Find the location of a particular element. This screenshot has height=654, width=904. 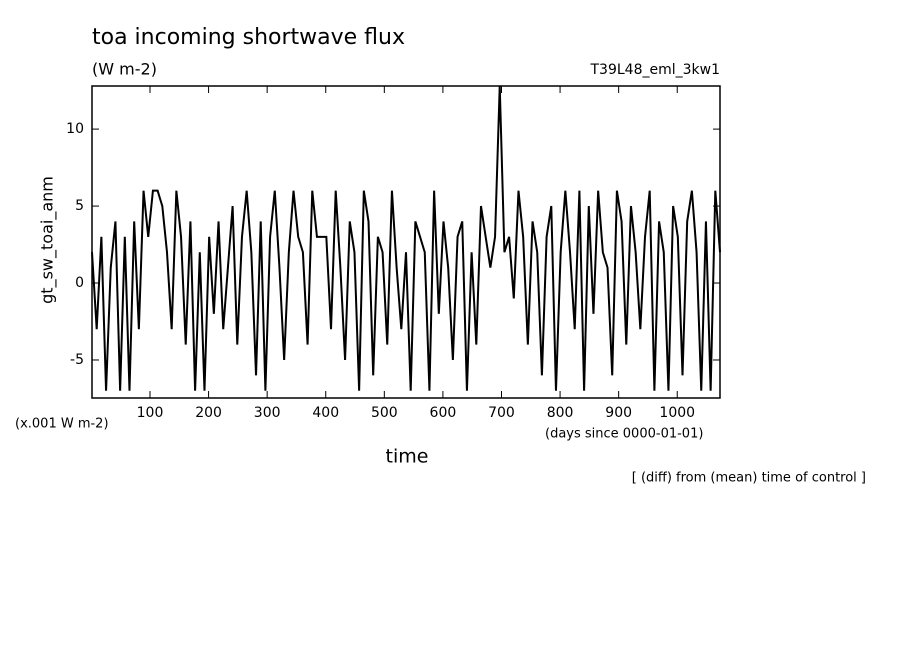

x-tick-label: 900 is located at coordinates (618, 413).